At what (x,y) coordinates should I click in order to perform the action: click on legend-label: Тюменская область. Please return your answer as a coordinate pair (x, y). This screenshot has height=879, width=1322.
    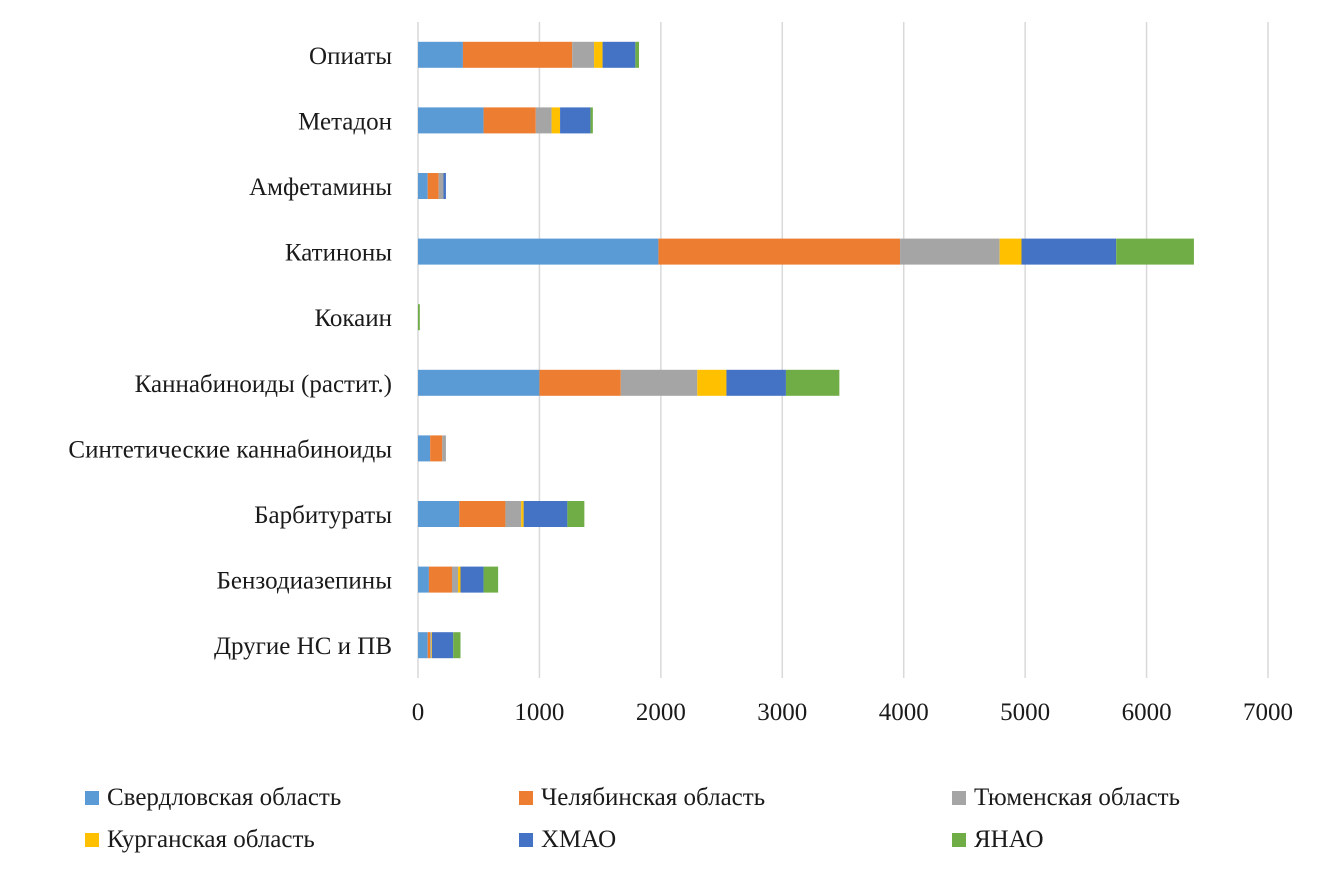
    Looking at the image, I should click on (1077, 797).